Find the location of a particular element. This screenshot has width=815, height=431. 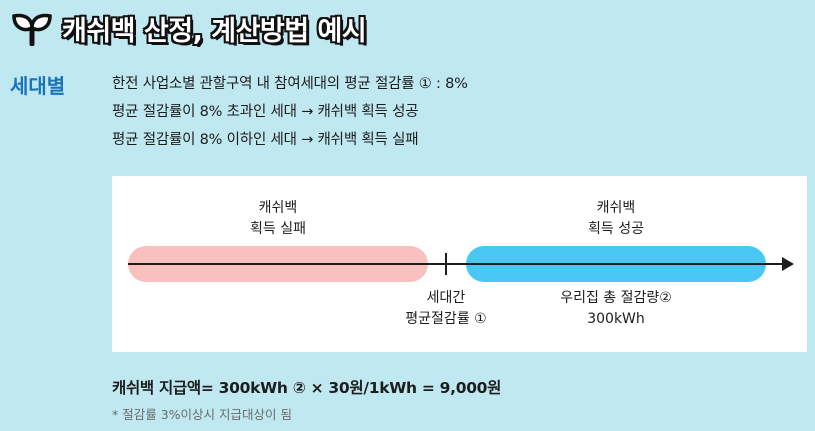

usage-label-line2: 300kWh is located at coordinates (616, 319).